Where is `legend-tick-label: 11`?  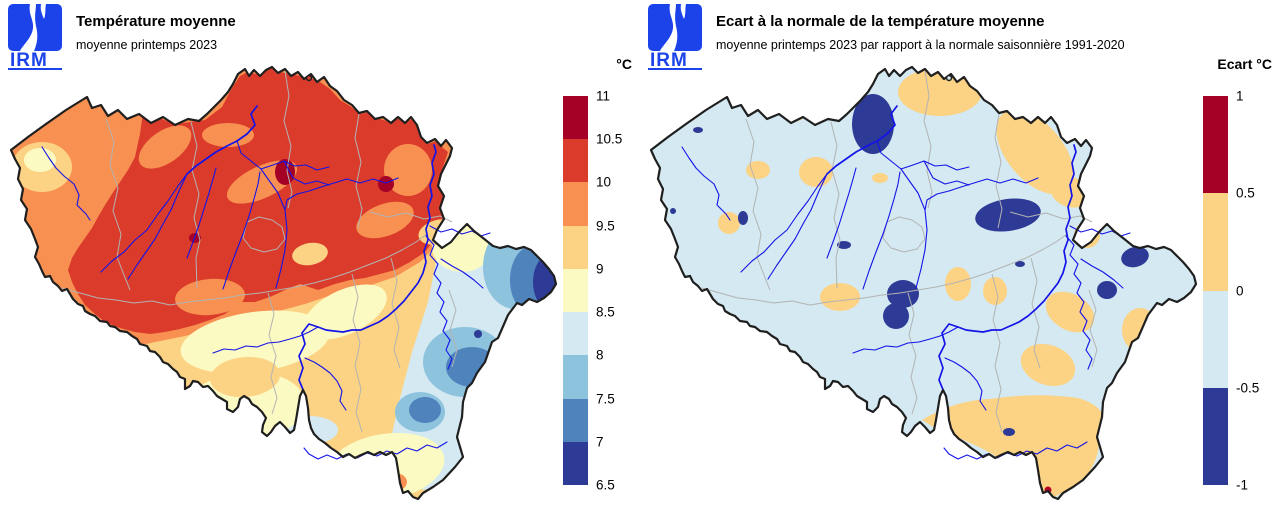
legend-tick-label: 11 is located at coordinates (603, 96).